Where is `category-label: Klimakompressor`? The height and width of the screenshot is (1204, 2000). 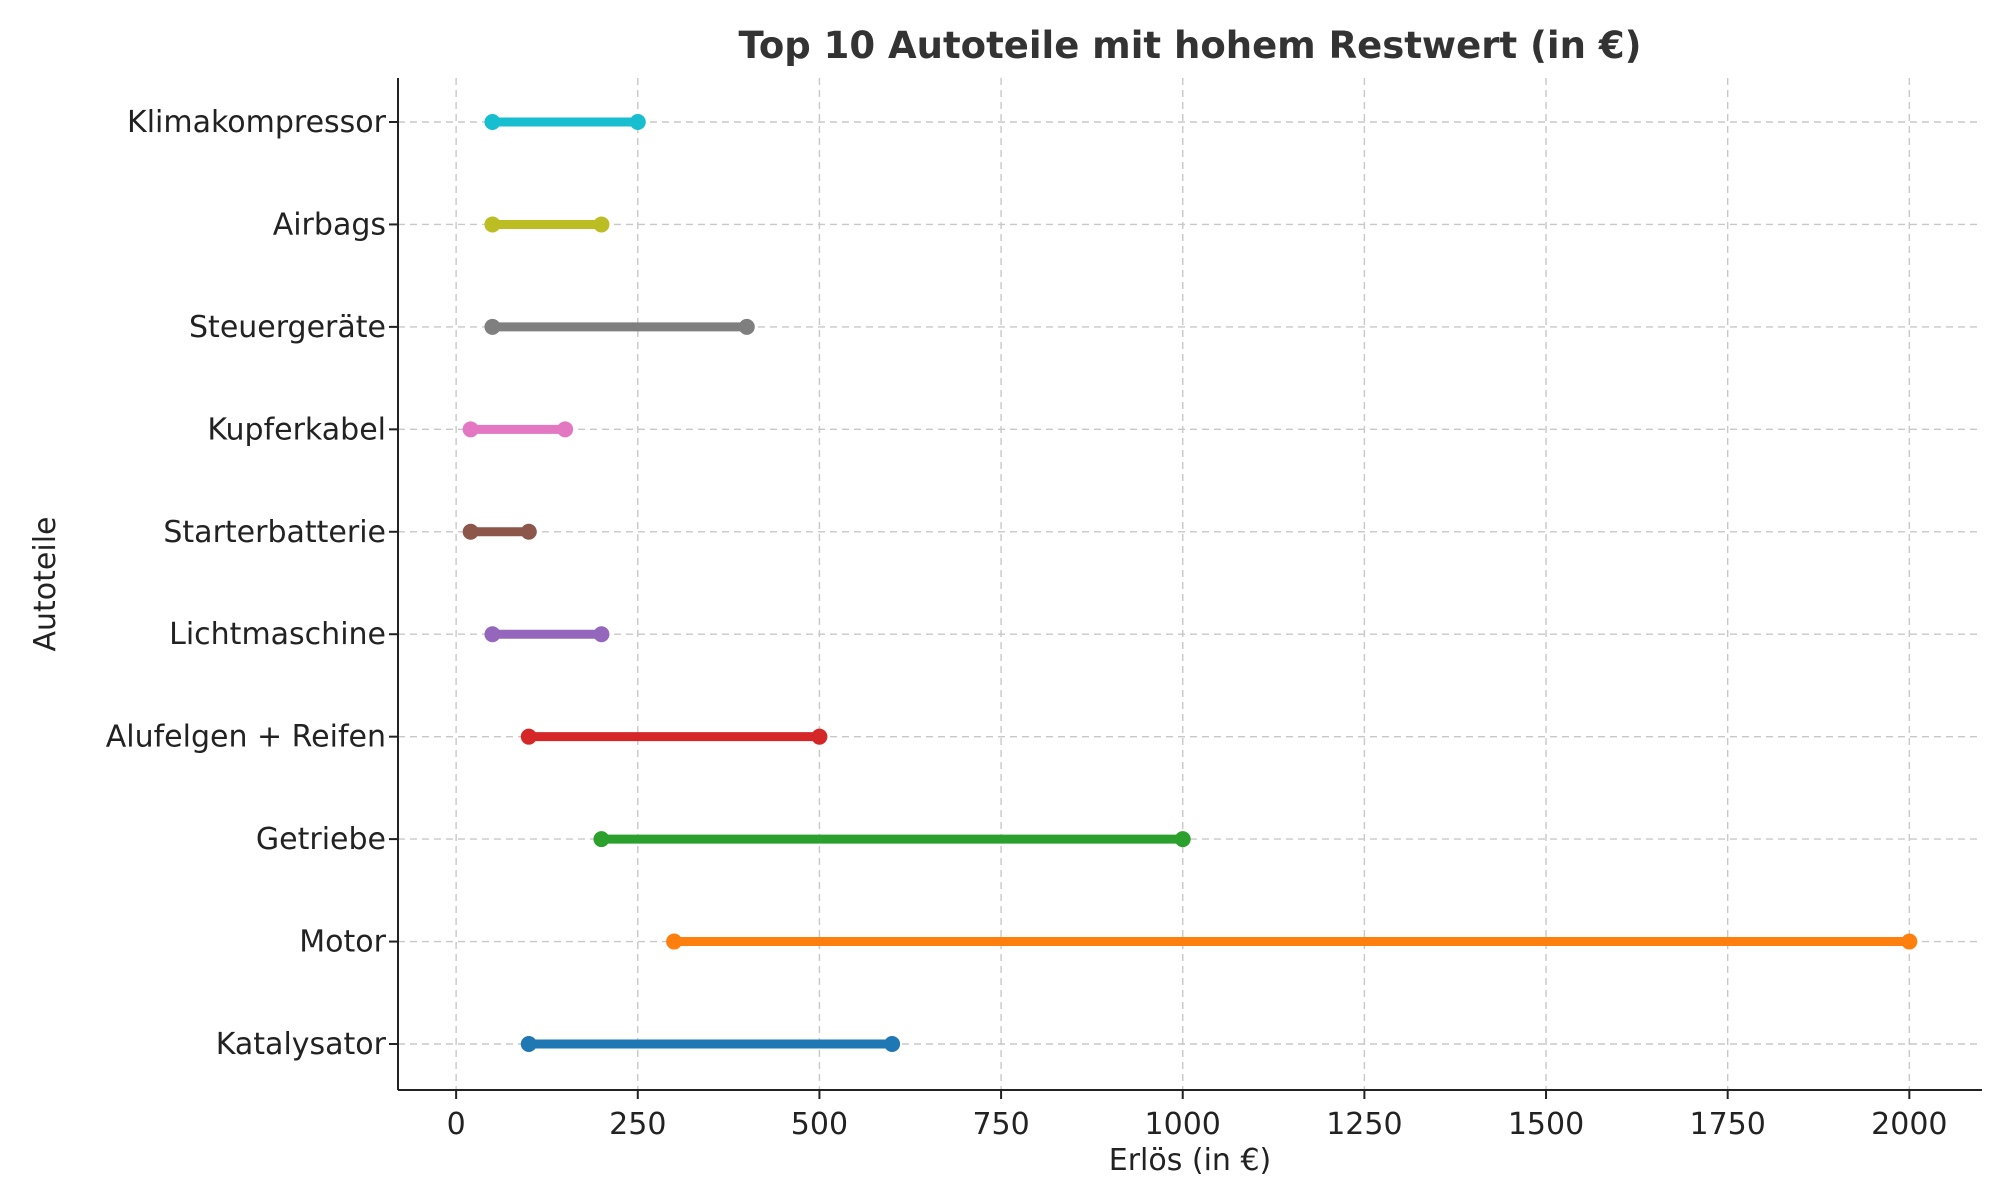
category-label: Klimakompressor is located at coordinates (257, 122).